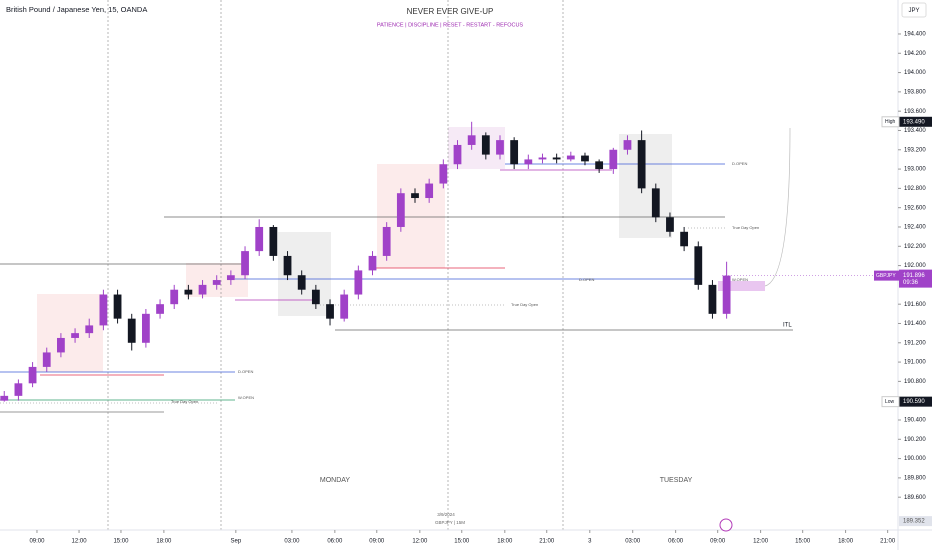  I want to click on price-tag-label: 190.590, so click(914, 402).